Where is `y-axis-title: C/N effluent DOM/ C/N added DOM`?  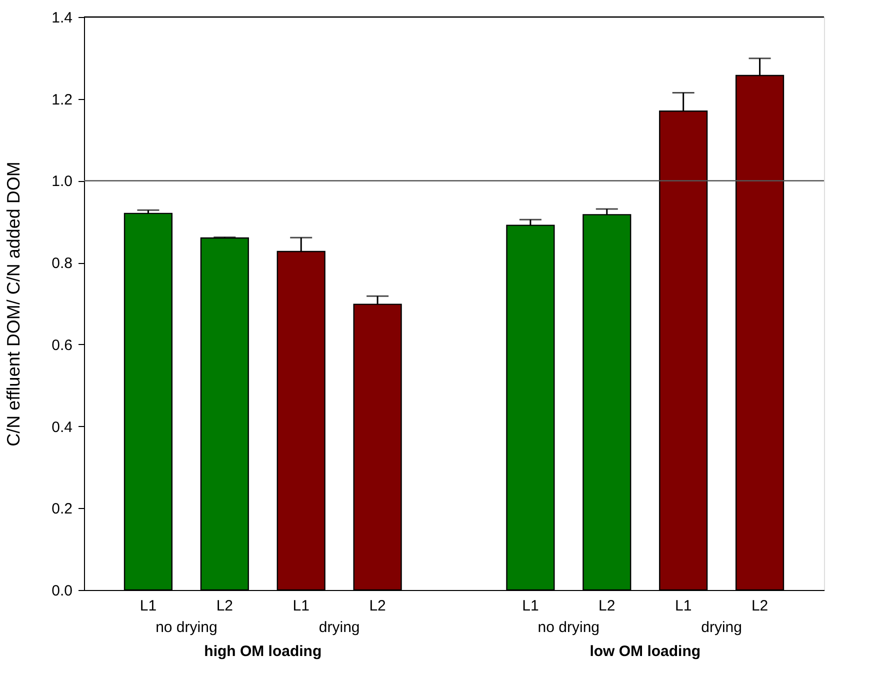 y-axis-title: C/N effluent DOM/ C/N added DOM is located at coordinates (14, 304).